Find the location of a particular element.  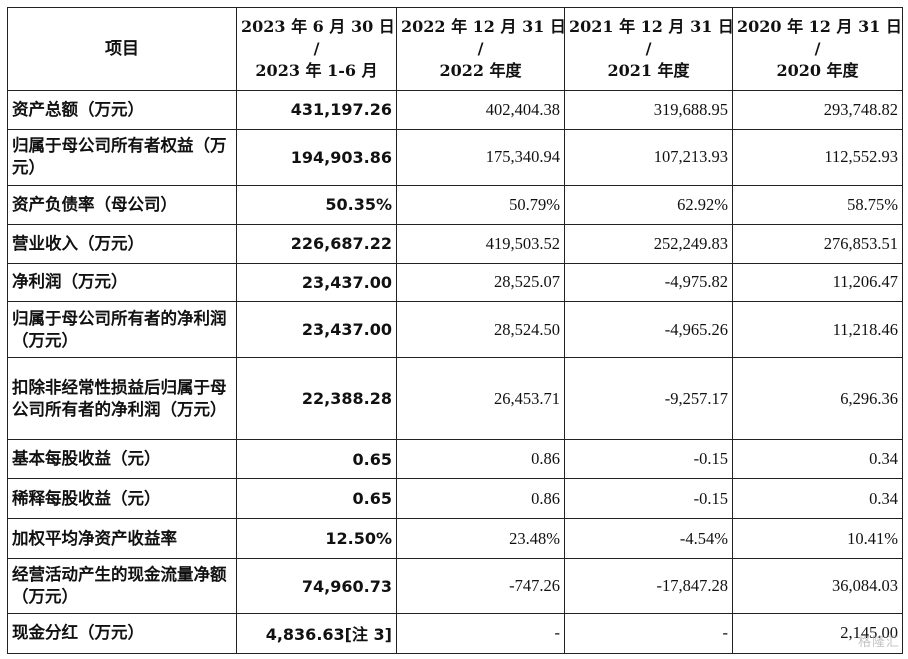

header-col-2020: 2020 年 12 月 31 日 / 2020 年度 is located at coordinates (817, 49).